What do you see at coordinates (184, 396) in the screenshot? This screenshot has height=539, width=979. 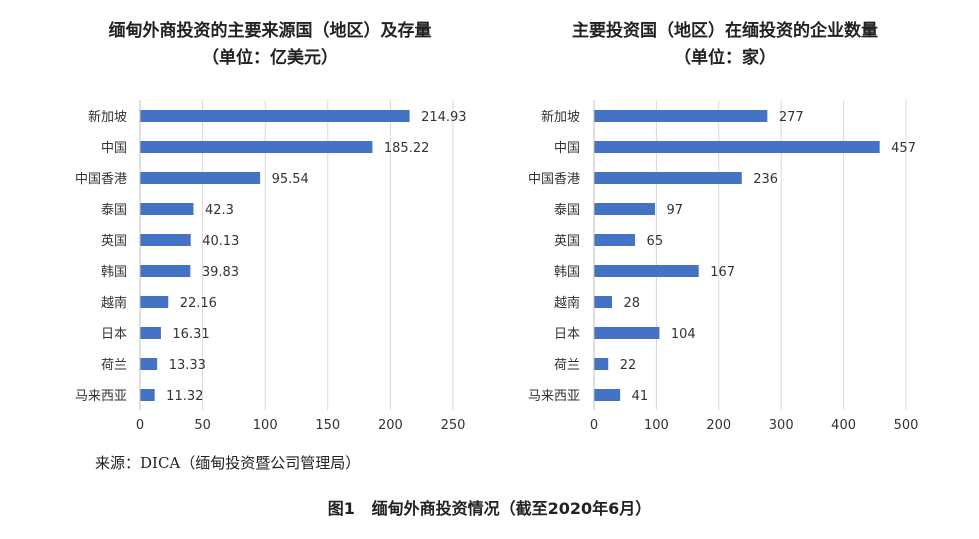 I see `chart-left-data-label: 11.32` at bounding box center [184, 396].